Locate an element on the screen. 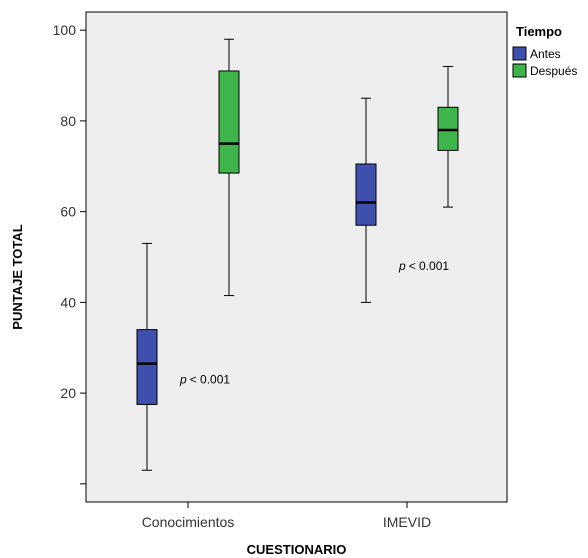  y-axis-title: PUNTAJE TOTAL is located at coordinates (17, 277).